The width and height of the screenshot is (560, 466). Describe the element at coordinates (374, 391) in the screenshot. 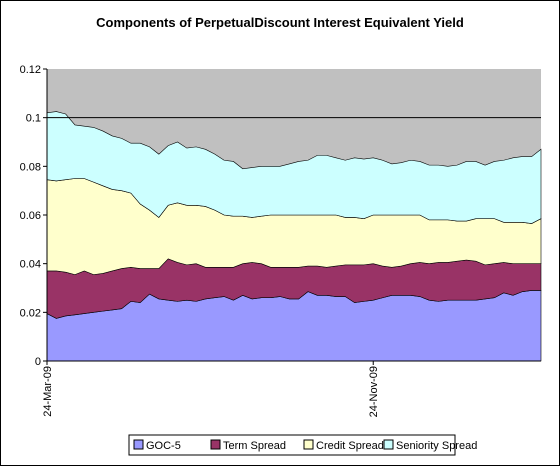

I see `x-tick-label: 24-Nov-09` at that location.